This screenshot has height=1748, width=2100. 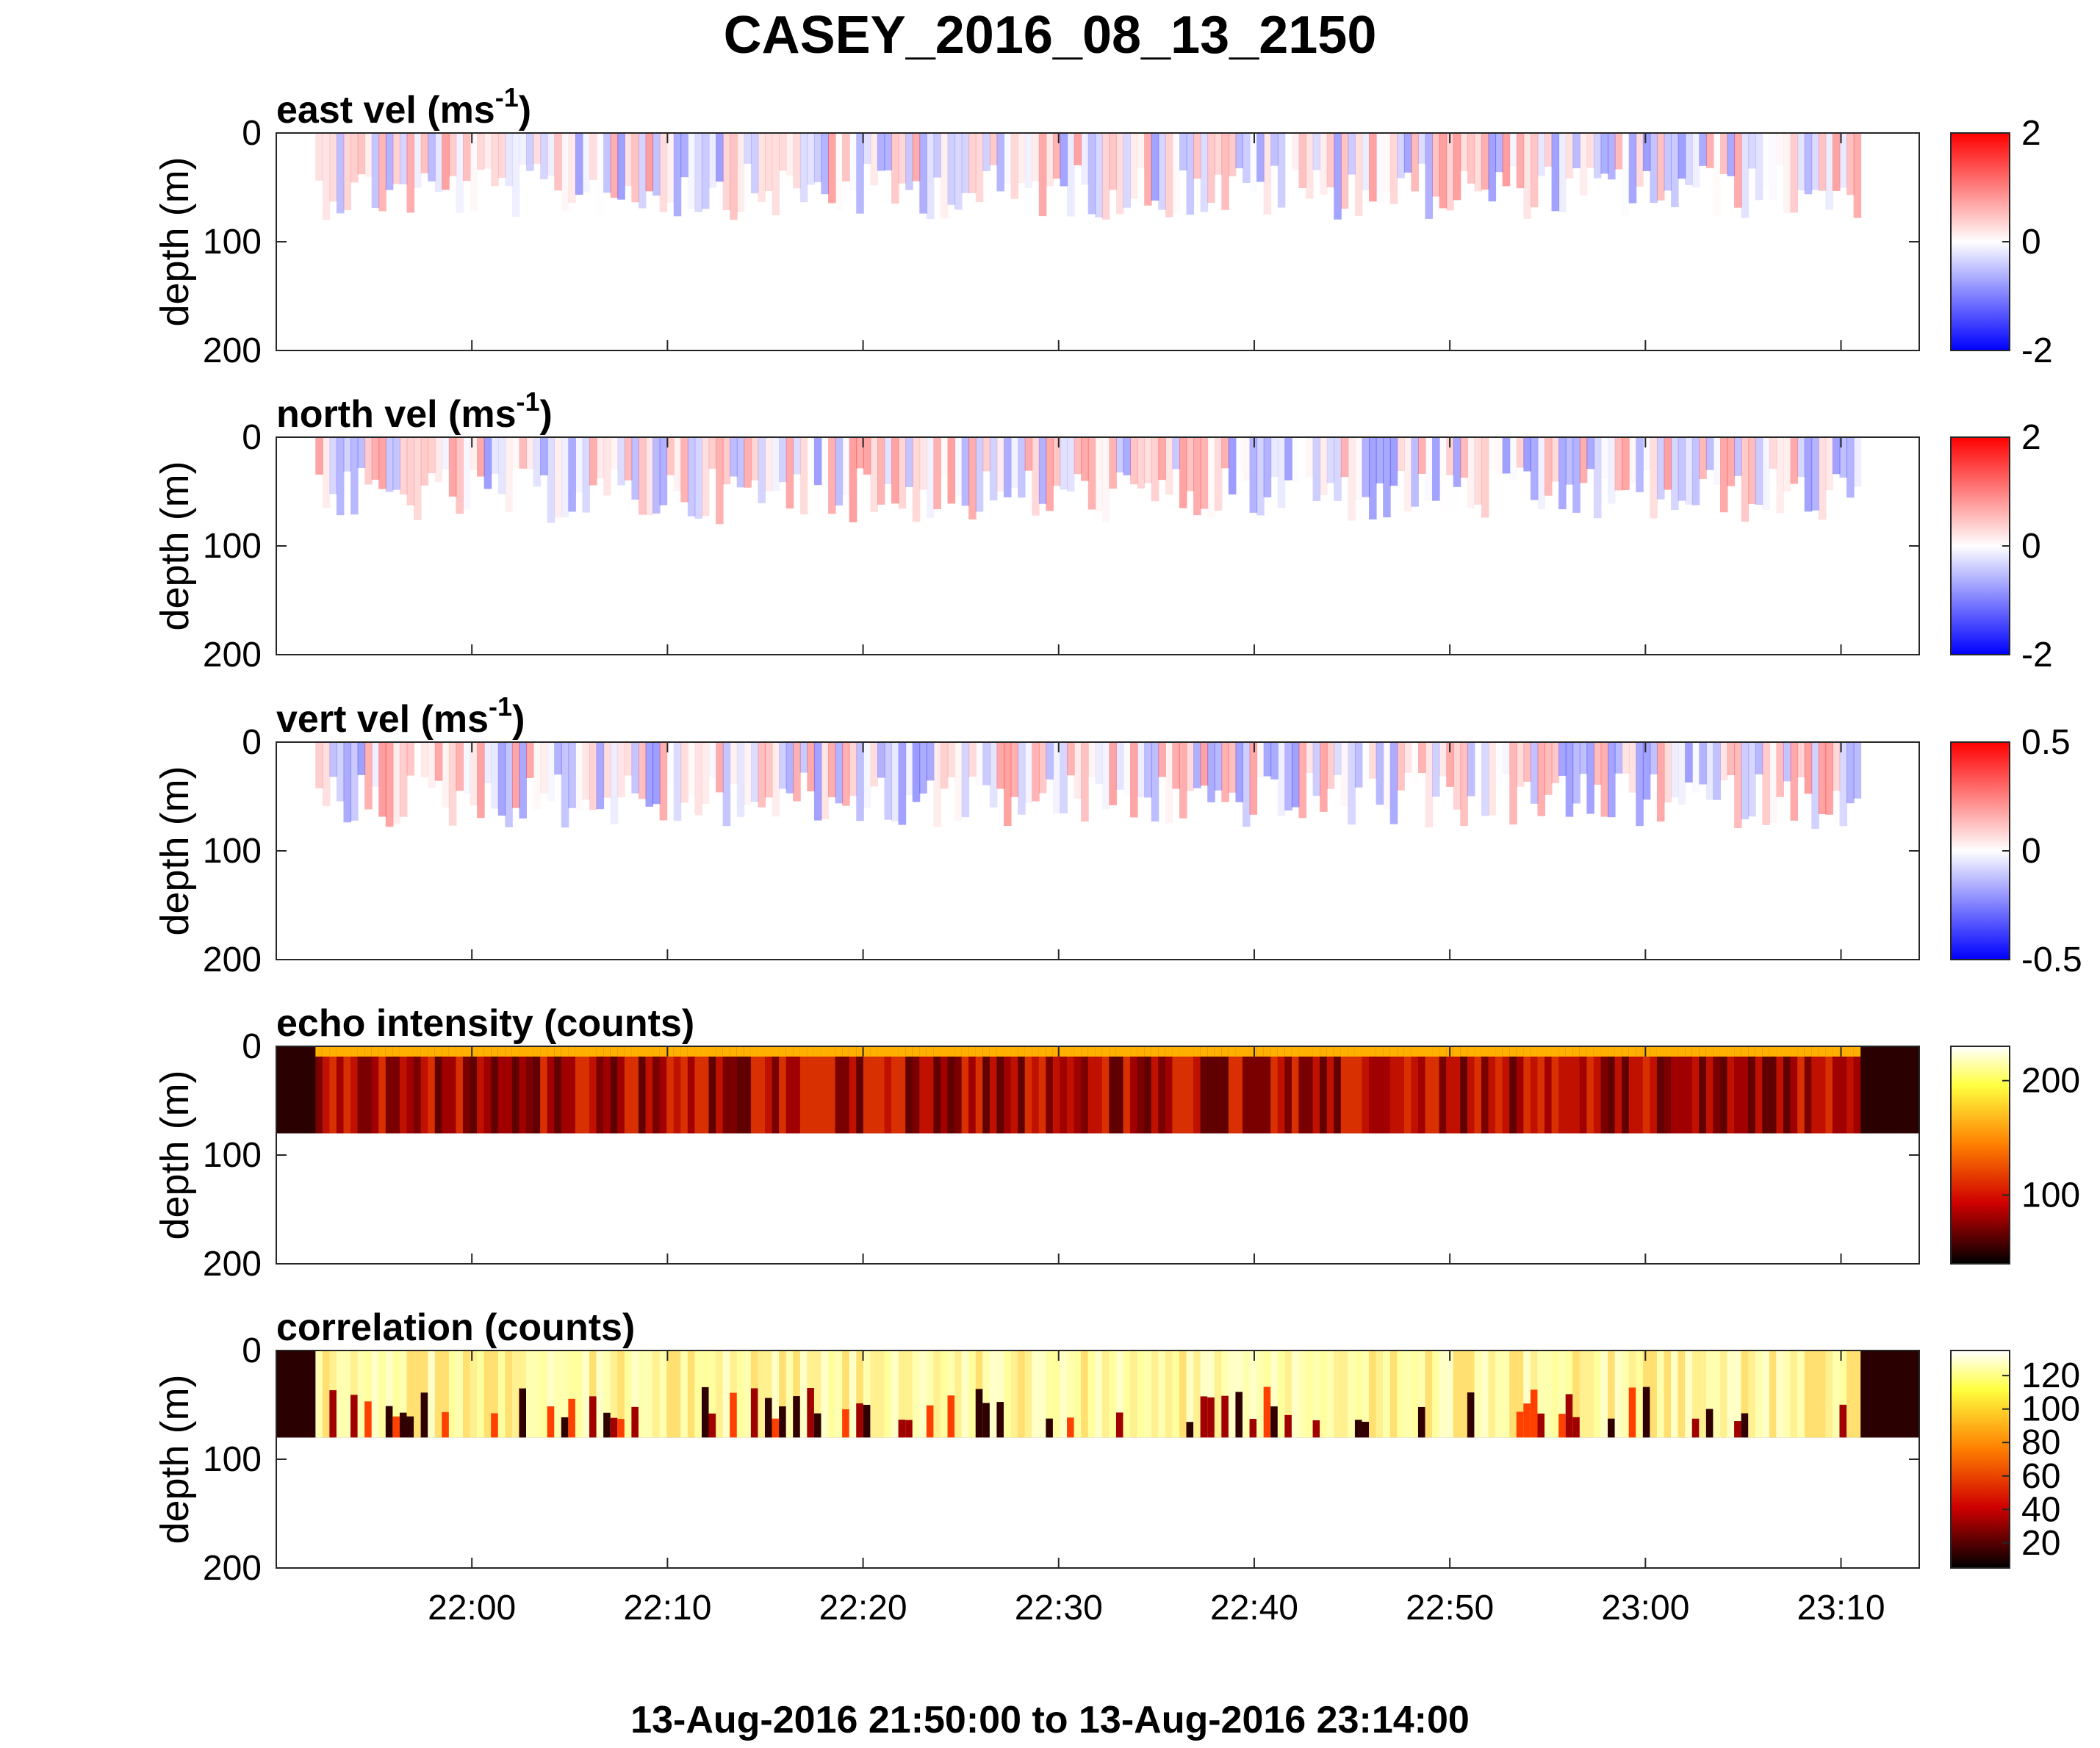 What do you see at coordinates (1645, 1608) in the screenshot?
I see `x-tick-label: 23:00` at bounding box center [1645, 1608].